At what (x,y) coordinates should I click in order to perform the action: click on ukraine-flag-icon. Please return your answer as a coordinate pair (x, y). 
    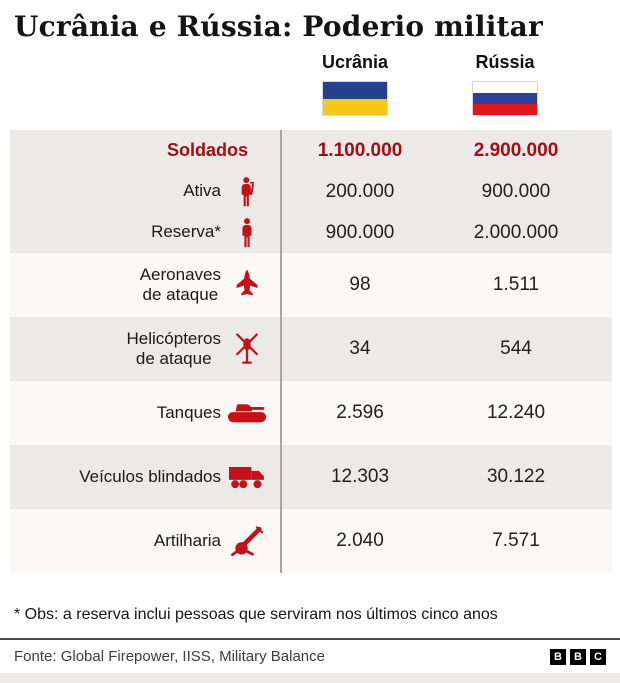
    Looking at the image, I should click on (355, 98).